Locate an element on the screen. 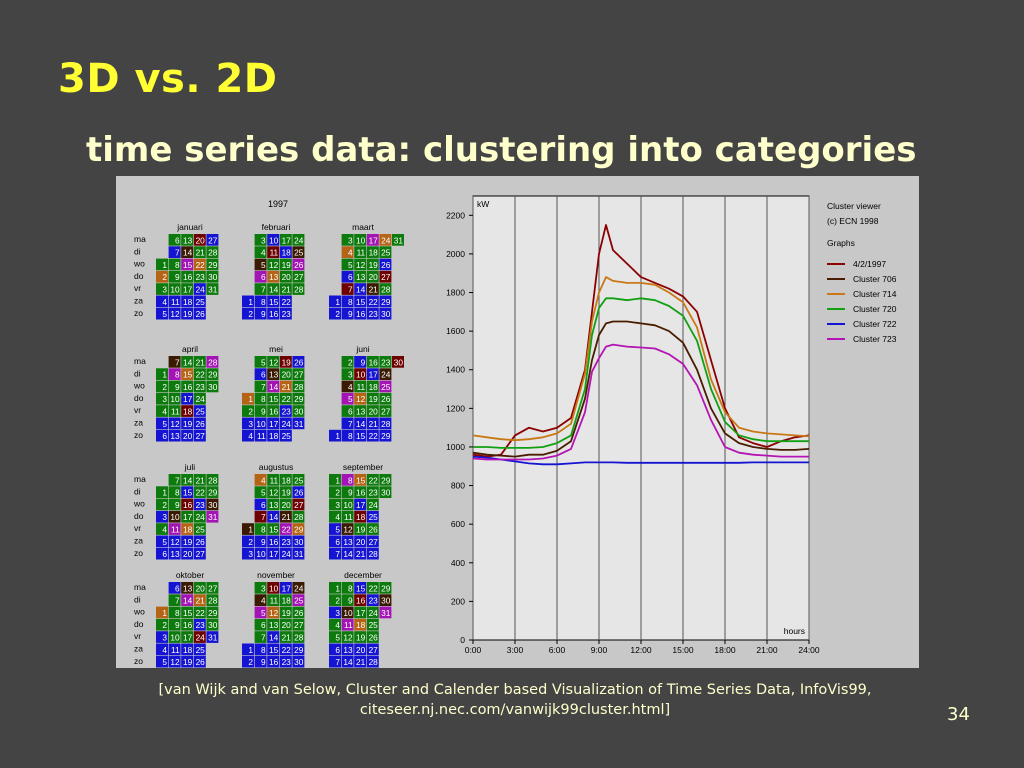 The width and height of the screenshot is (1024, 768). calendar-day-number: 6 is located at coordinates (337, 542).